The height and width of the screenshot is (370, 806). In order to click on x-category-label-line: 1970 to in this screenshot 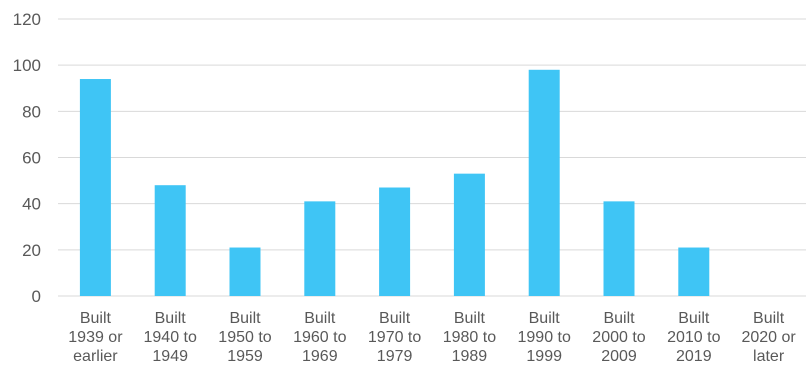, I will do `click(394, 337)`.